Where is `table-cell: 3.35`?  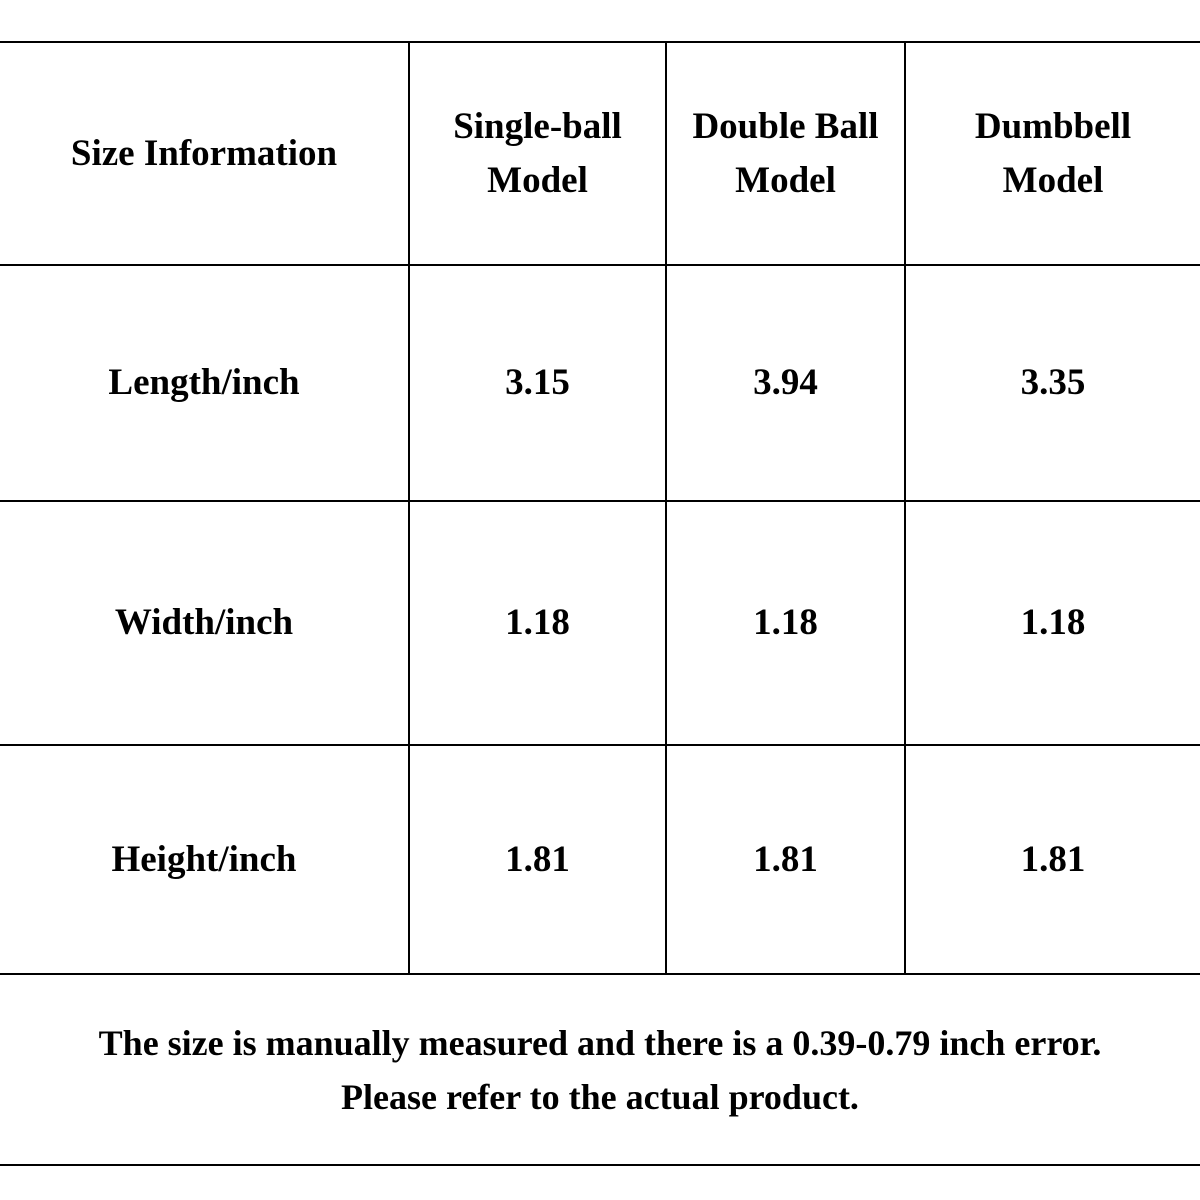
table-cell: 3.35 is located at coordinates (1053, 382).